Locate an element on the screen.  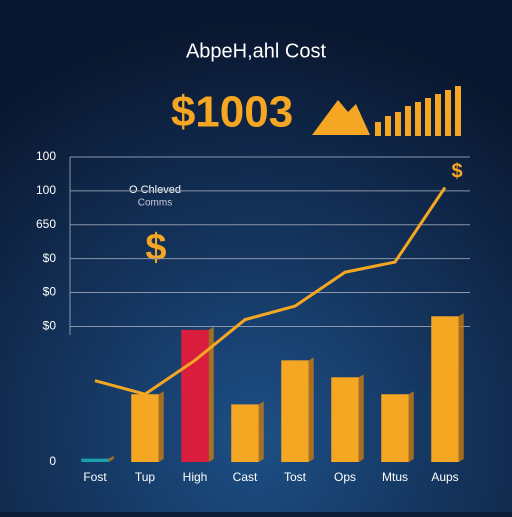
x-tick-label: Fost is located at coordinates (95, 477).